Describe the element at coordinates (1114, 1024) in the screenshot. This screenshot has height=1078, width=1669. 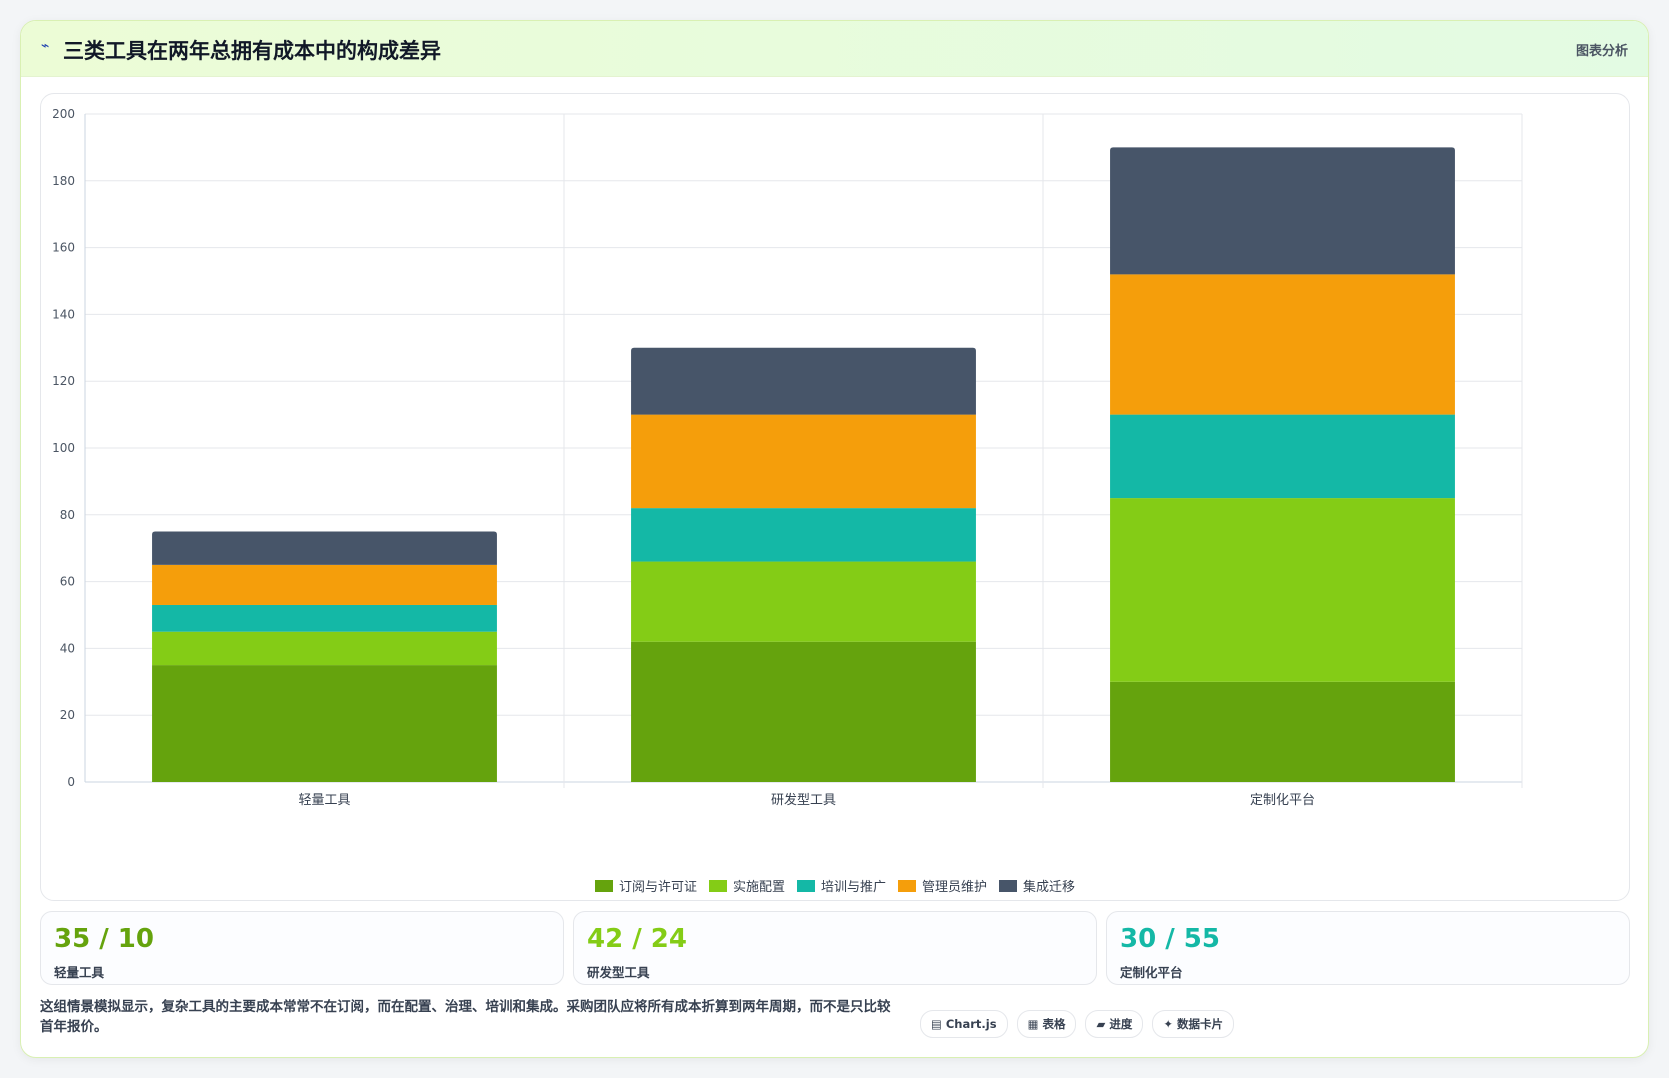
I see `chip-progress: ▰ 进度` at that location.